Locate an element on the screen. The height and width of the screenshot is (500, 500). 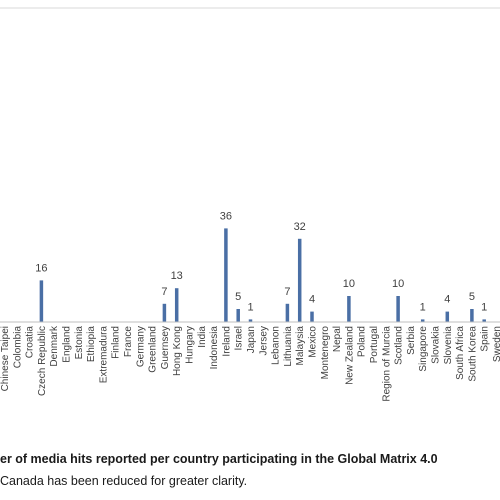
tick-label-colombia: Colombia is located at coordinates (17, 347).